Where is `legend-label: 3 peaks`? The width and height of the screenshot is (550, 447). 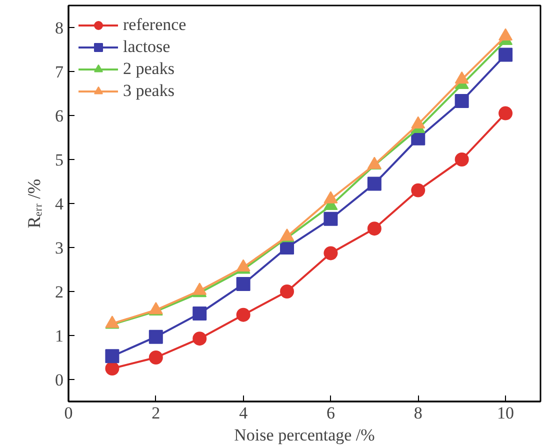
legend-label: 3 peaks is located at coordinates (148, 91).